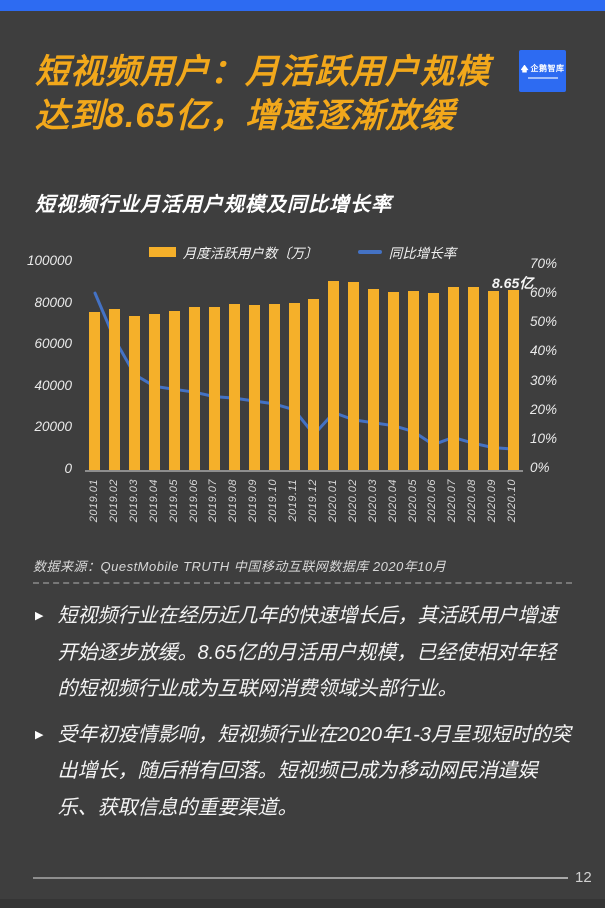  Describe the element at coordinates (544, 351) in the screenshot. I see `y-tick-right-40%: 40%` at that location.